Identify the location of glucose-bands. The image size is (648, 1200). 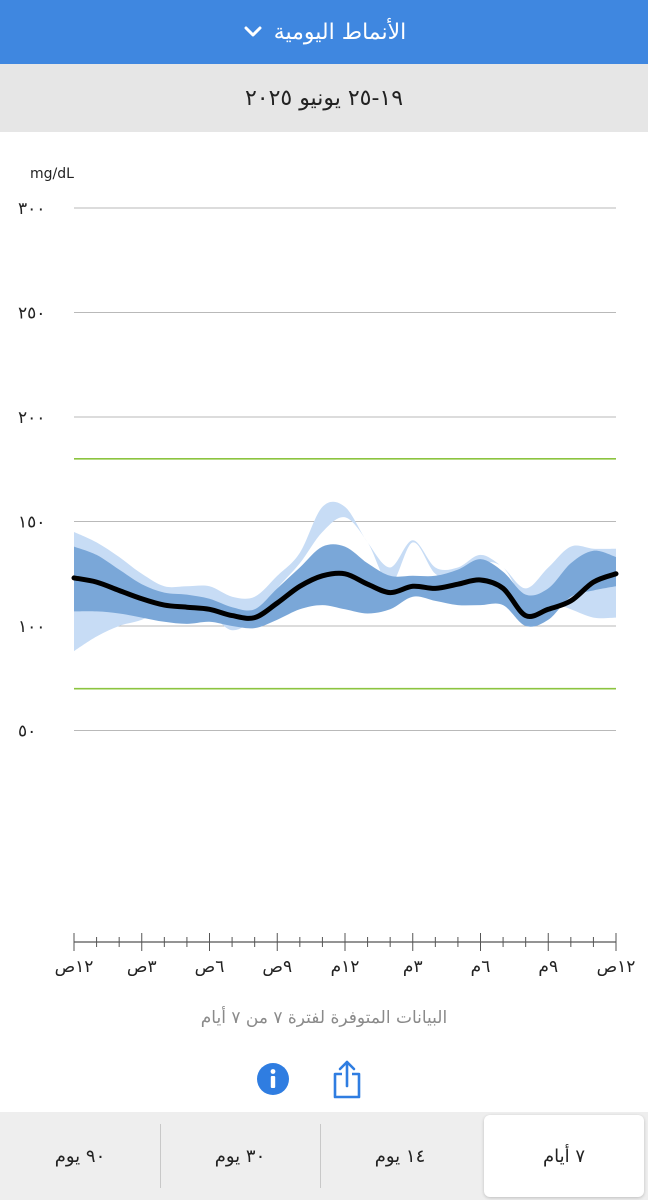
(345, 576).